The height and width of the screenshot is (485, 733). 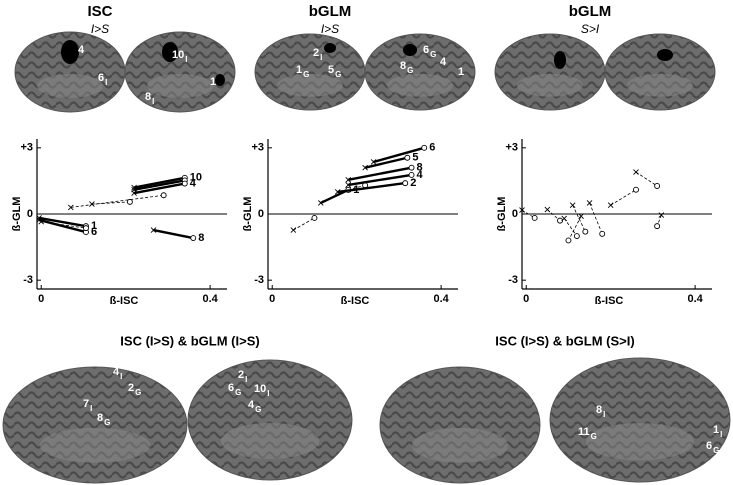 What do you see at coordinates (316, 53) in the screenshot?
I see `region-label: 2` at bounding box center [316, 53].